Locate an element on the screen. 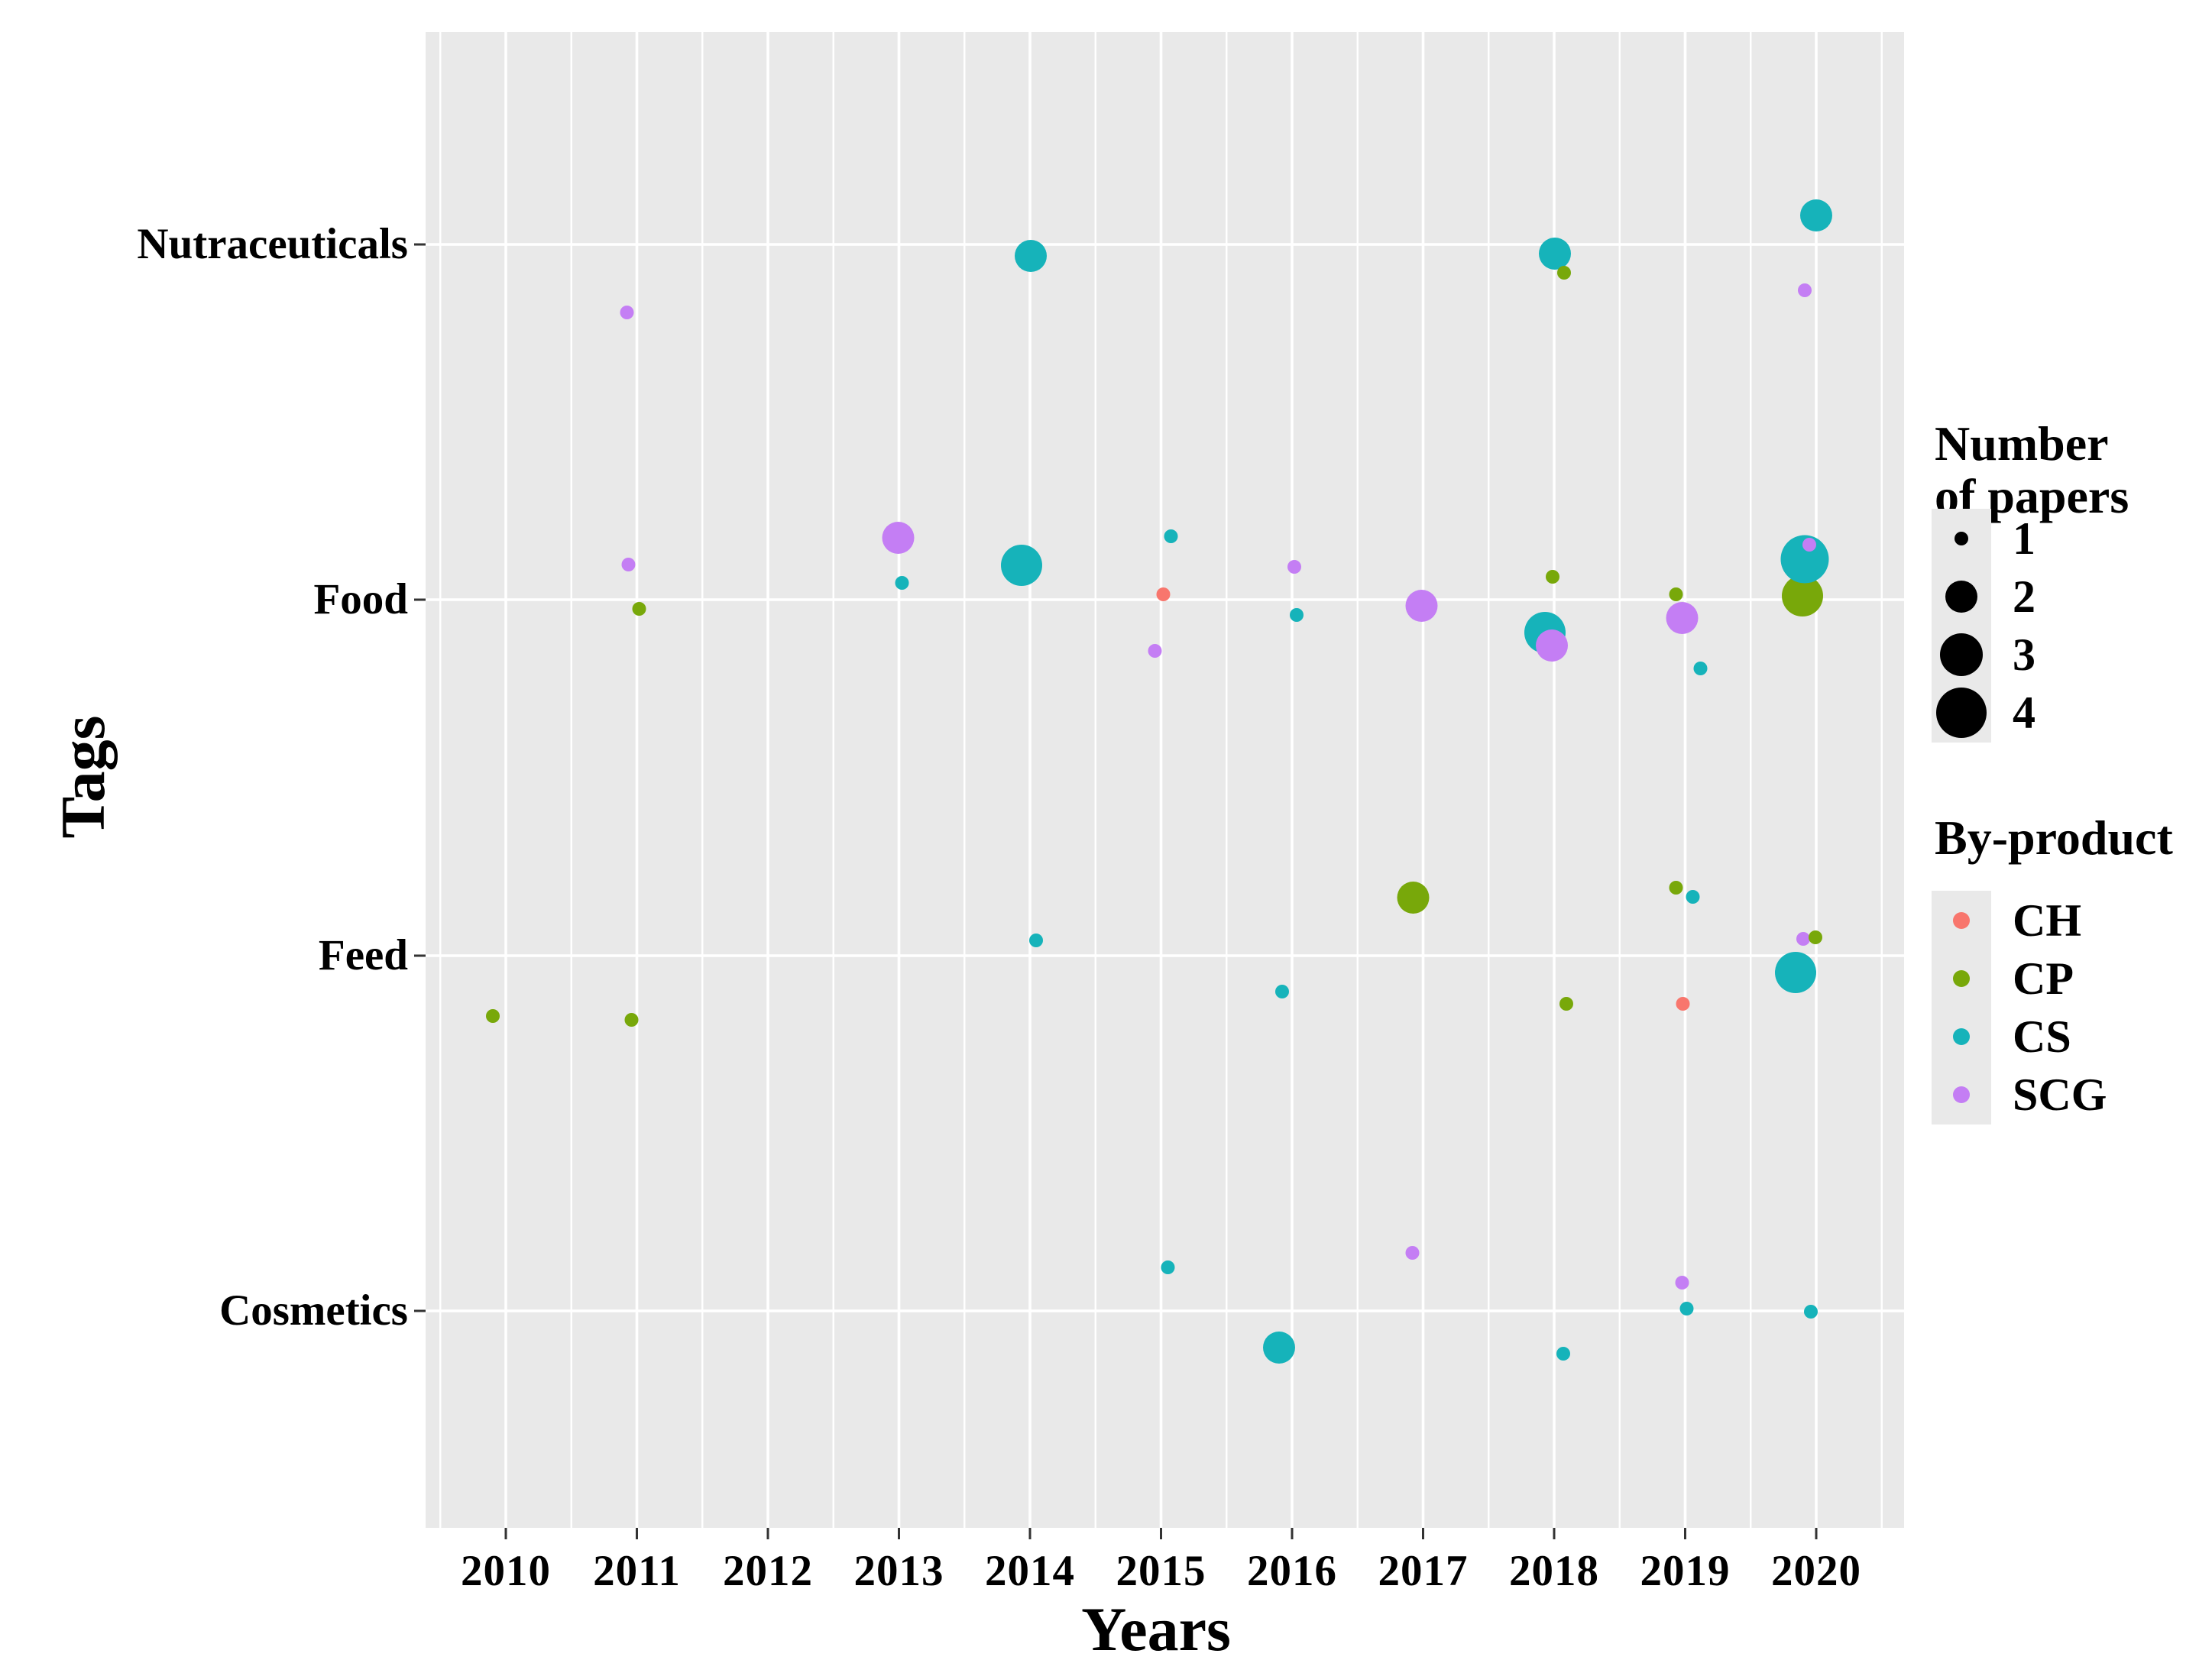 This screenshot has height=1673, width=2212. x-tick-label: 2012 is located at coordinates (768, 1571).